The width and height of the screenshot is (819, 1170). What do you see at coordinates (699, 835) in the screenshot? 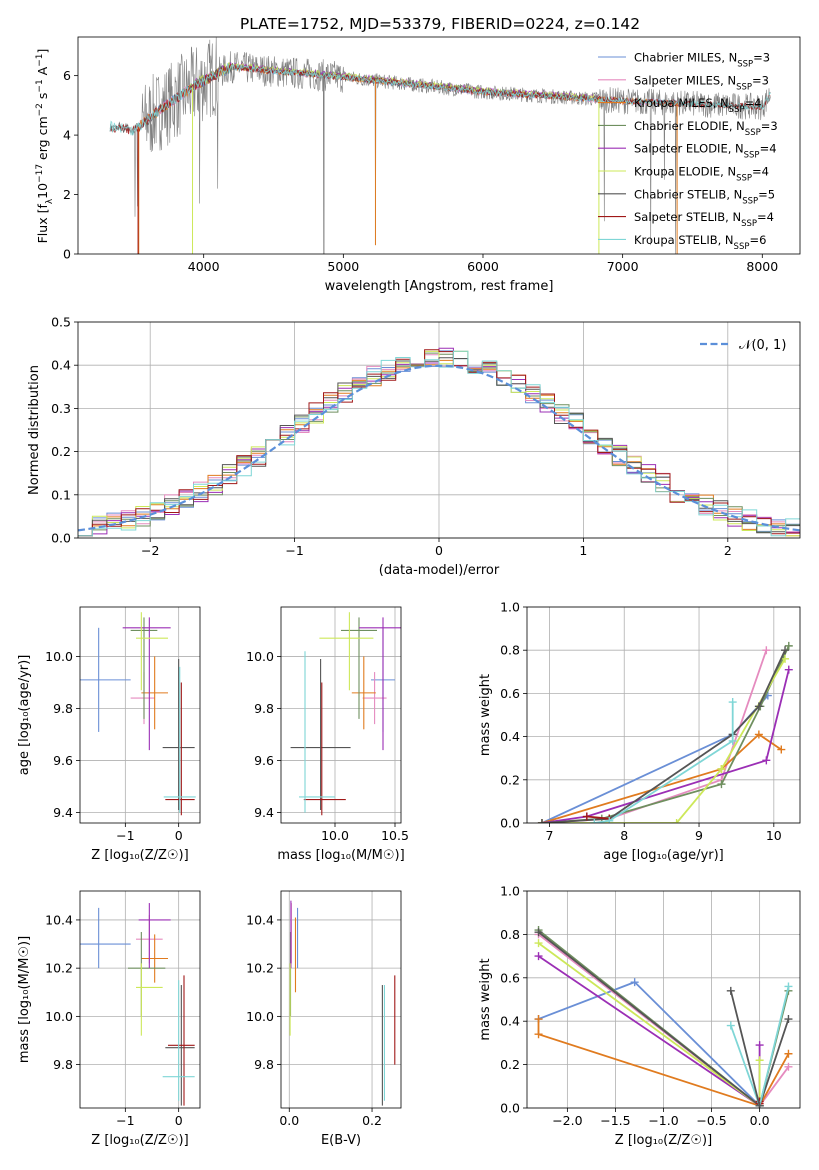
I see `x-tick-label: 9` at bounding box center [699, 835].